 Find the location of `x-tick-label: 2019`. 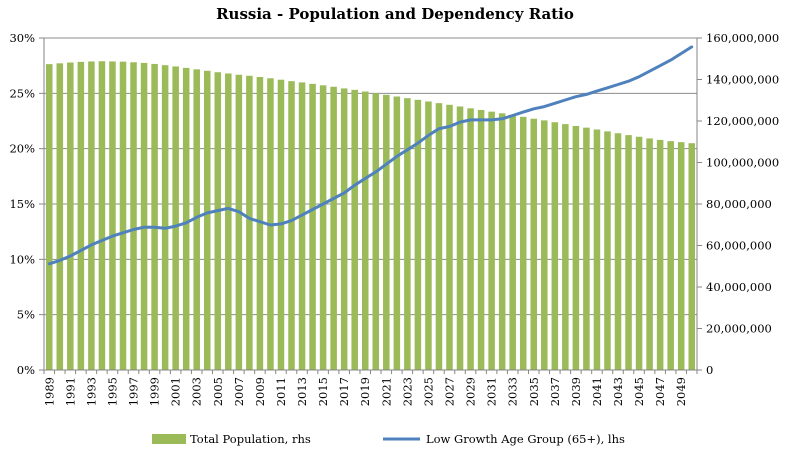

x-tick-label: 2019 is located at coordinates (365, 391).